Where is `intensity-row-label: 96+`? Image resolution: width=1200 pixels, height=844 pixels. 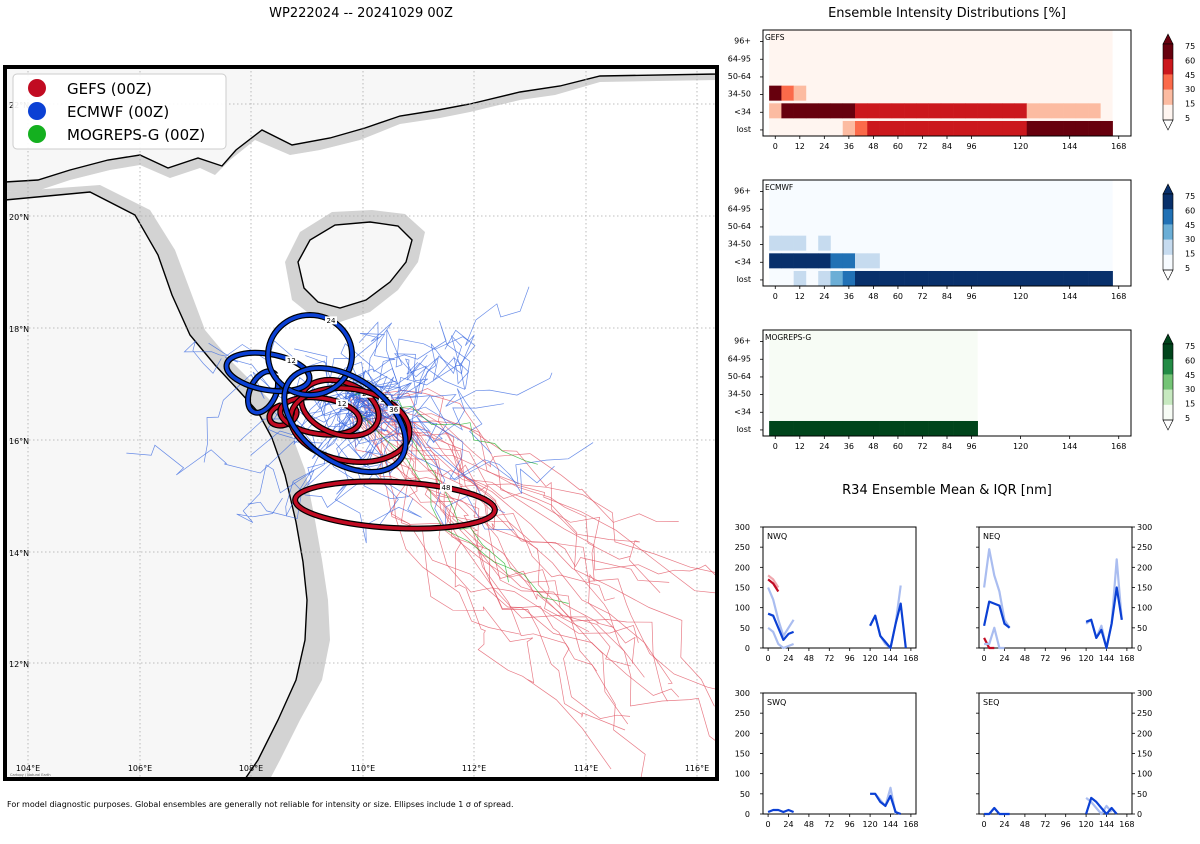
intensity-row-label: 96+ is located at coordinates (742, 41).